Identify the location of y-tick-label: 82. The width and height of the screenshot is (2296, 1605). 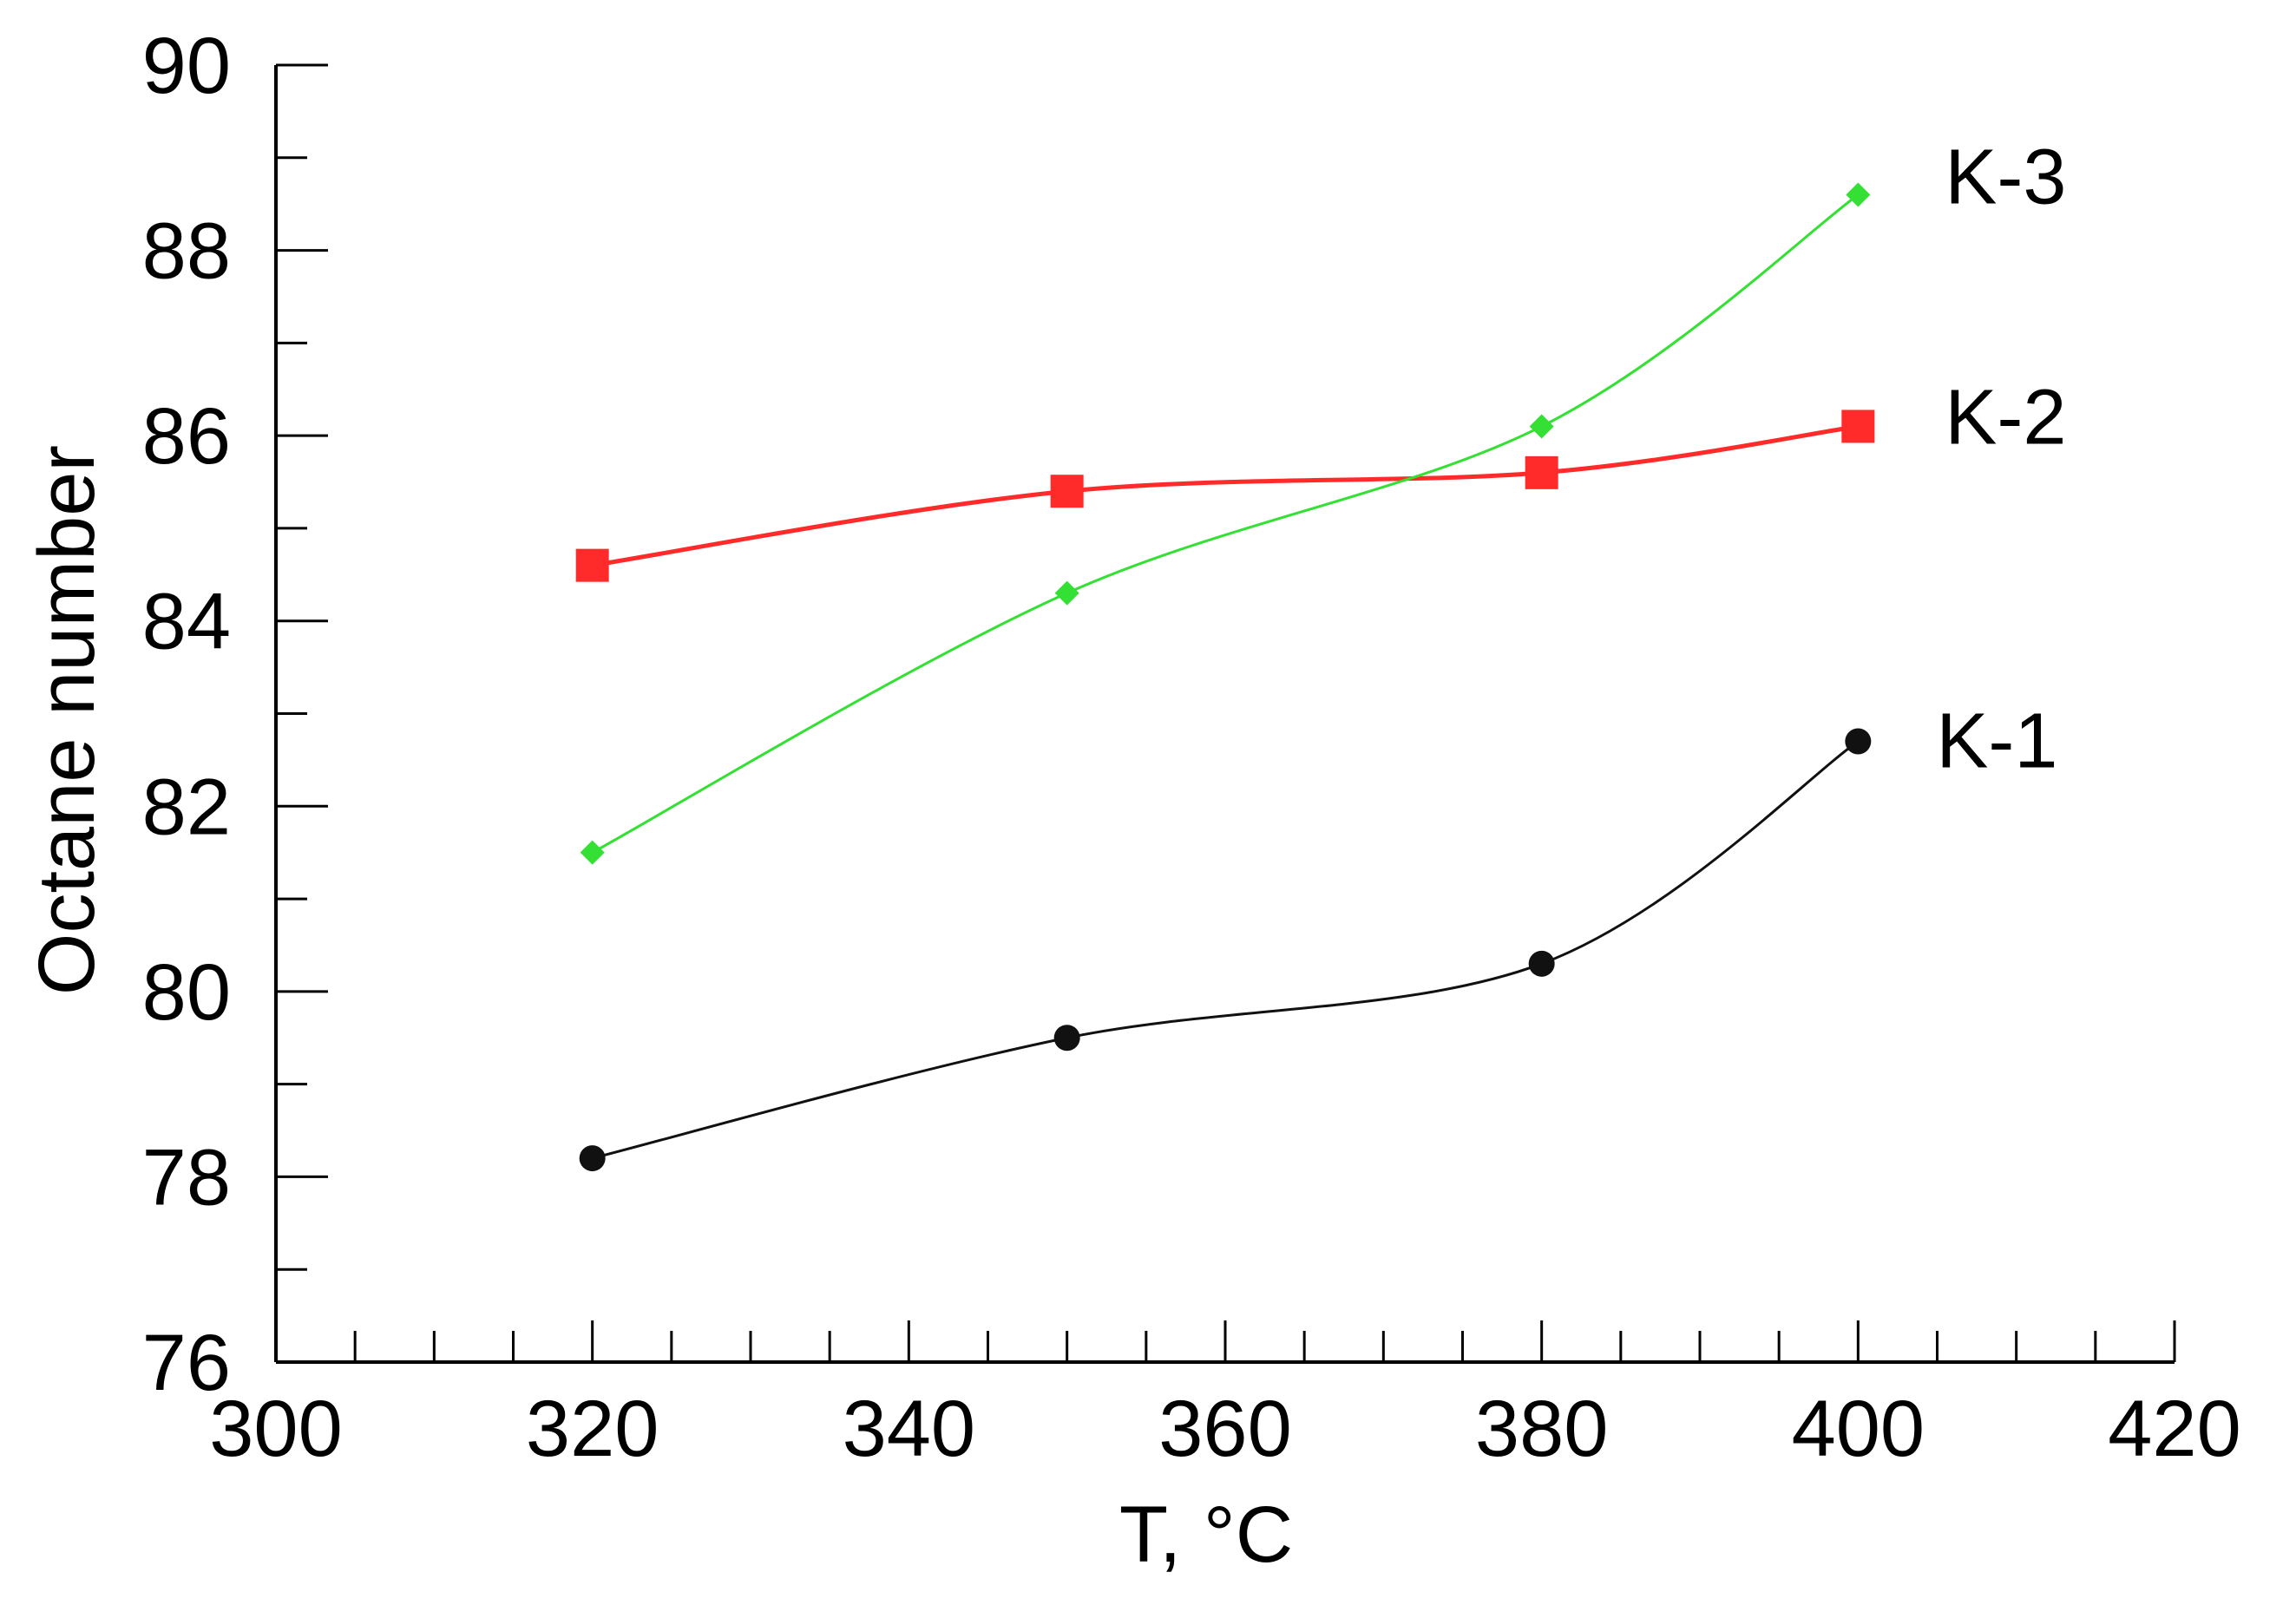
(186, 807).